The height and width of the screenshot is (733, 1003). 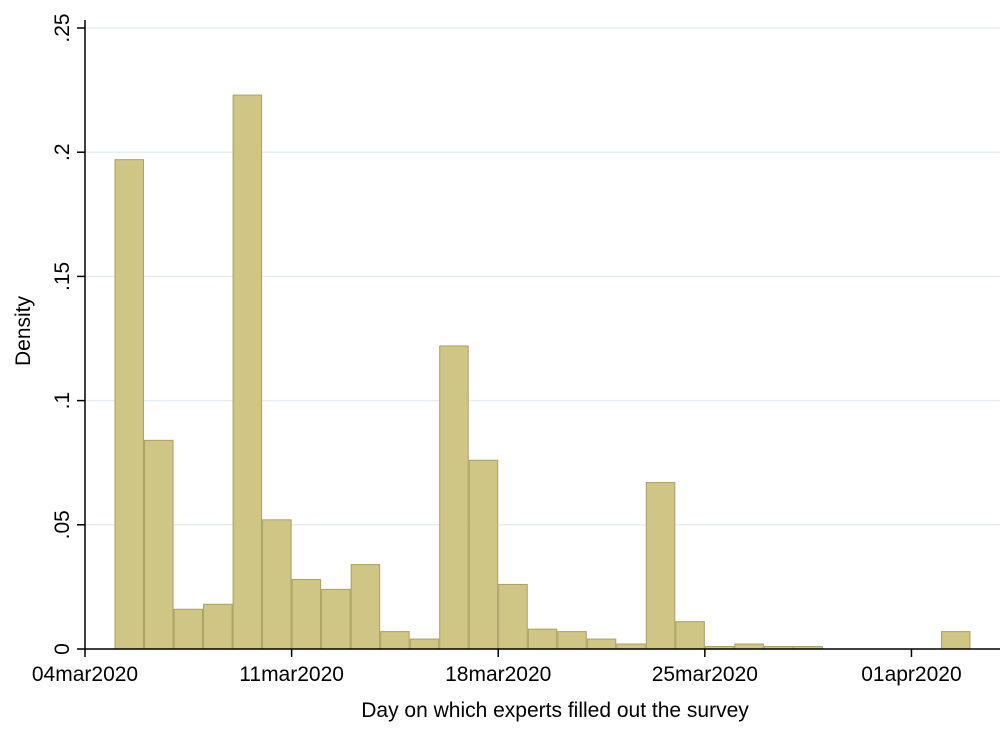 I want to click on y-tick-label: .1, so click(x=62, y=401).